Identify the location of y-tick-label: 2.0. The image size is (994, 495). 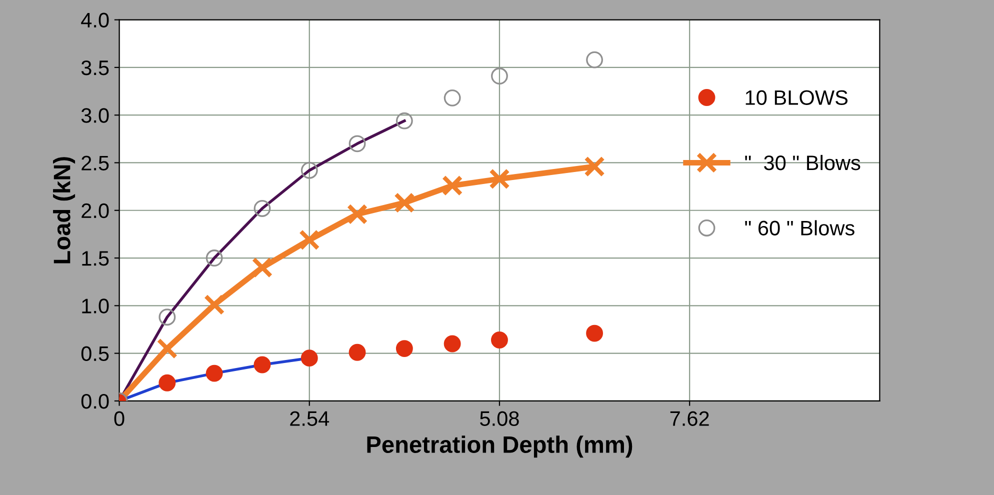
(95, 210).